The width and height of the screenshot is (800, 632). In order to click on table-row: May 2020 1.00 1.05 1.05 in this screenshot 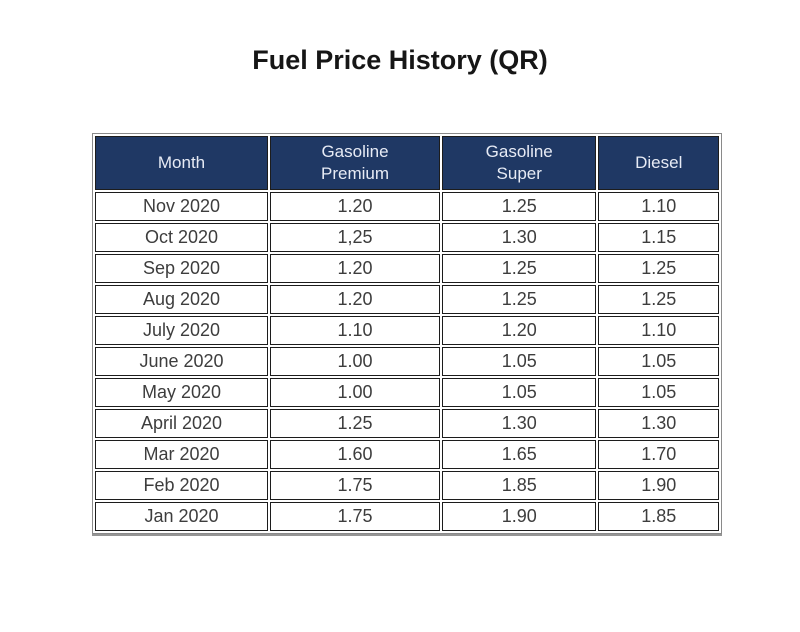, I will do `click(407, 392)`.